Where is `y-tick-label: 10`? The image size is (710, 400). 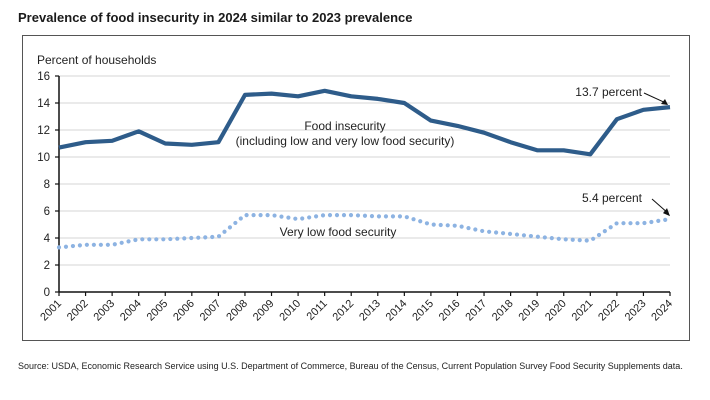
y-tick-label: 10 is located at coordinates (43, 158).